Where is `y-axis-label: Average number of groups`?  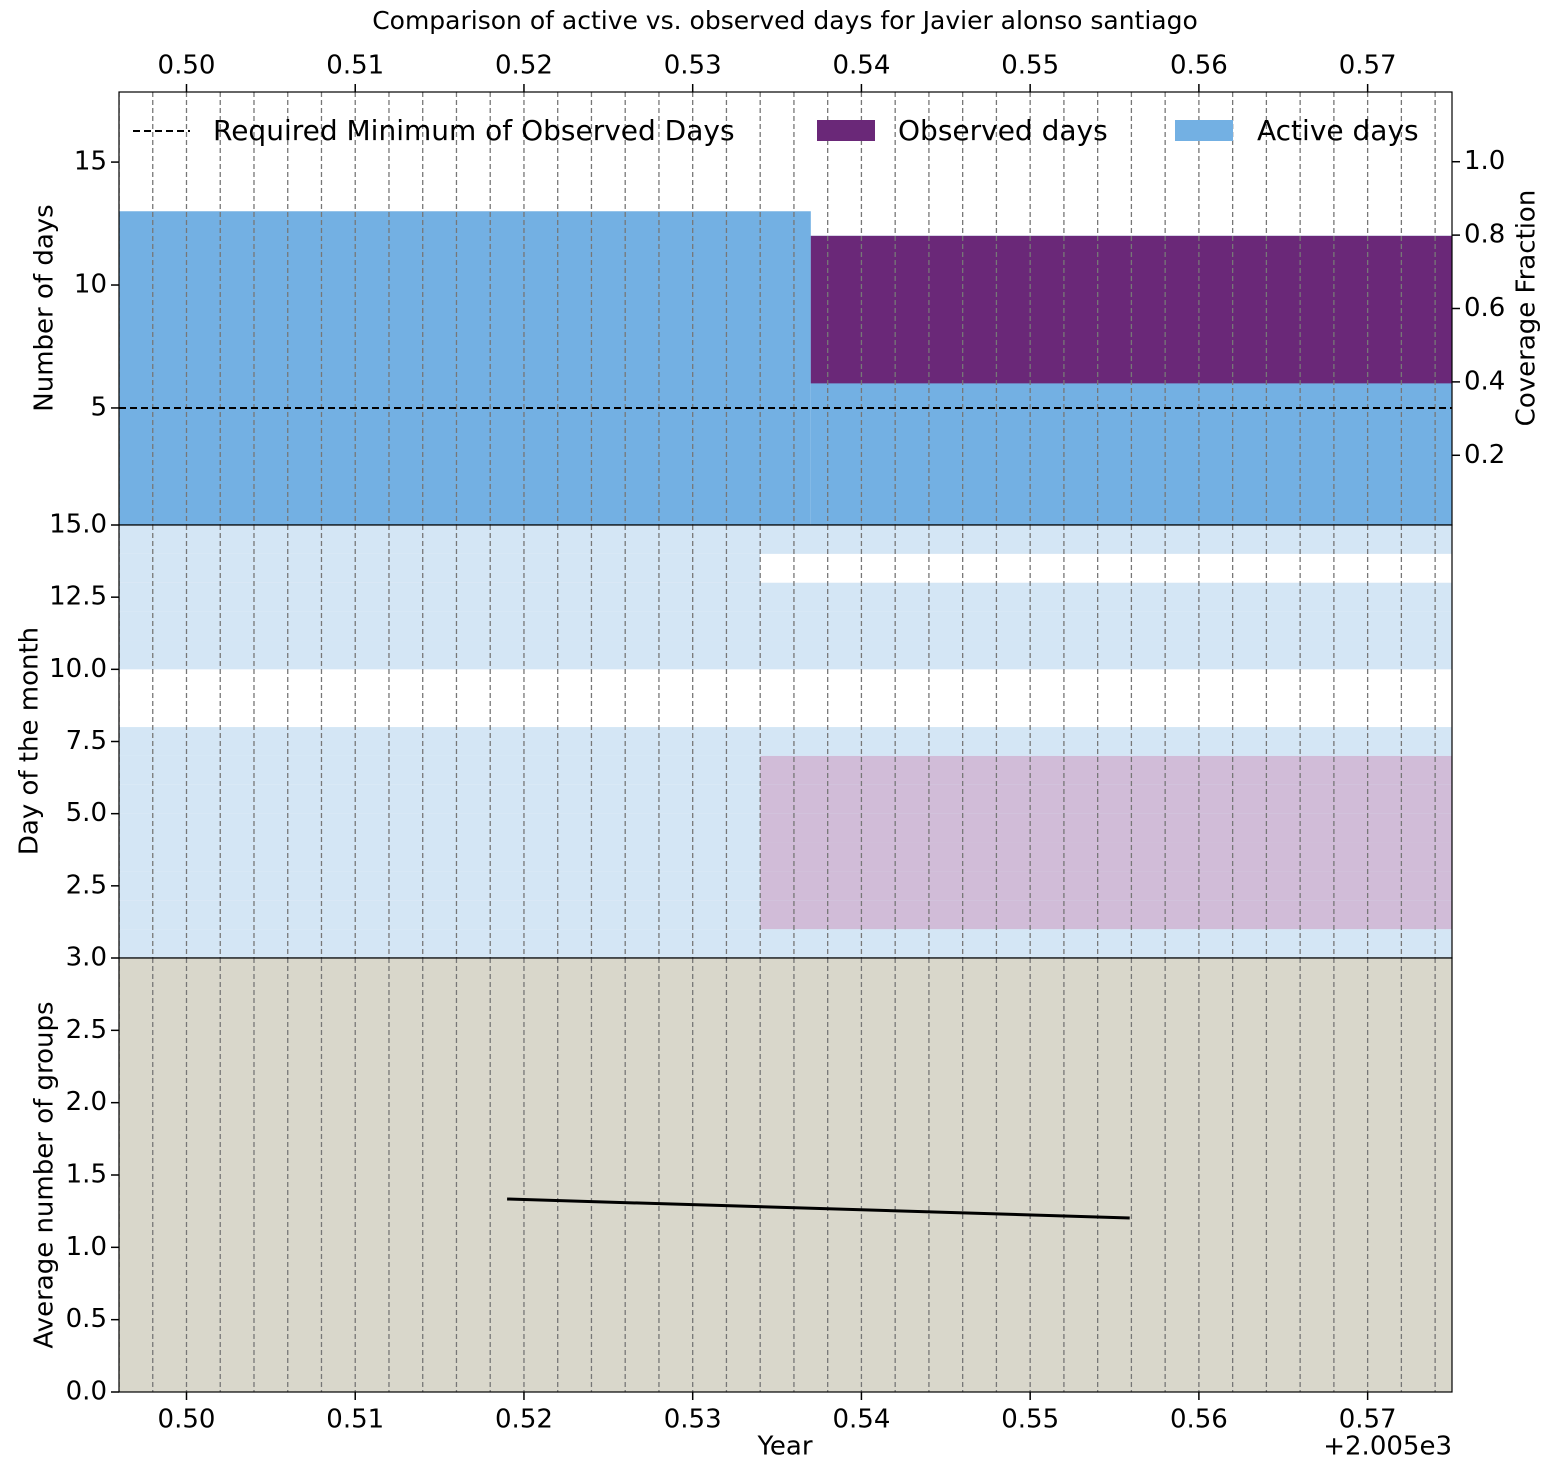 y-axis-label: Average number of groups is located at coordinates (45, 1174).